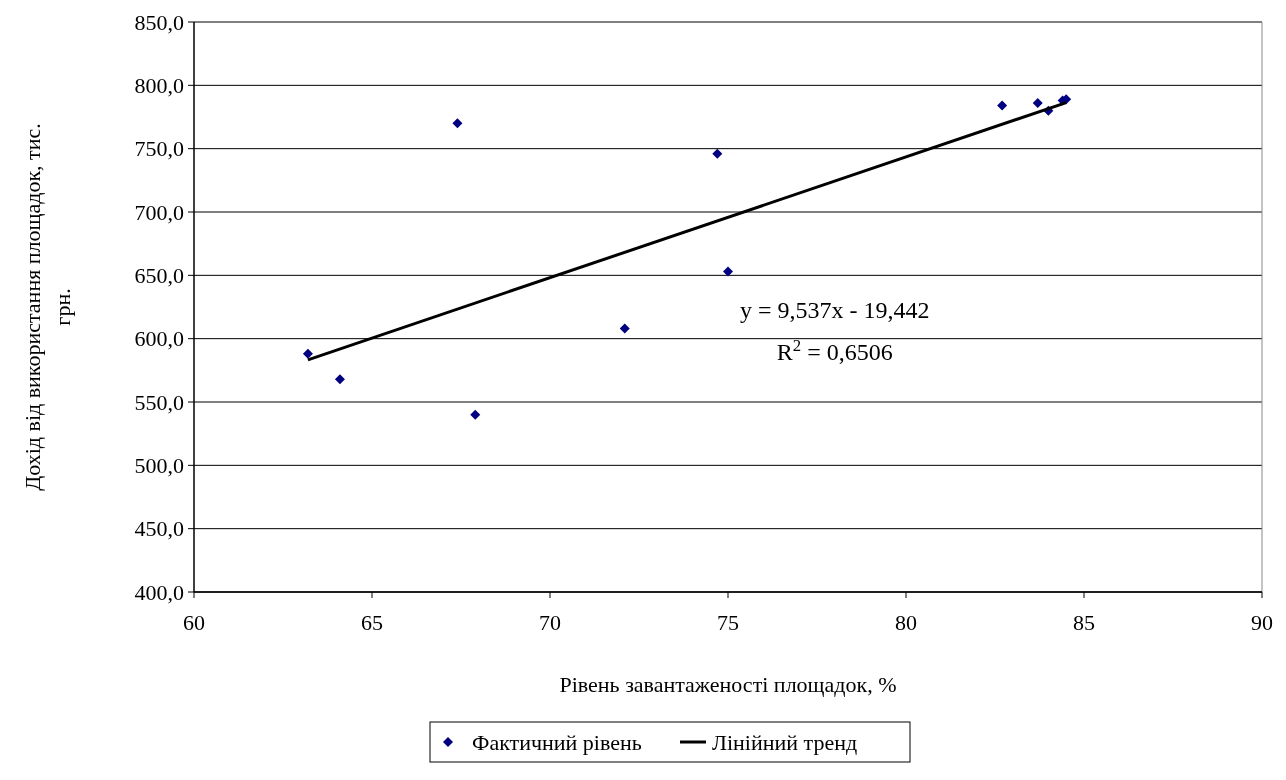 The height and width of the screenshot is (780, 1286). What do you see at coordinates (1084, 622) in the screenshot?
I see `x-tick-label: 85` at bounding box center [1084, 622].